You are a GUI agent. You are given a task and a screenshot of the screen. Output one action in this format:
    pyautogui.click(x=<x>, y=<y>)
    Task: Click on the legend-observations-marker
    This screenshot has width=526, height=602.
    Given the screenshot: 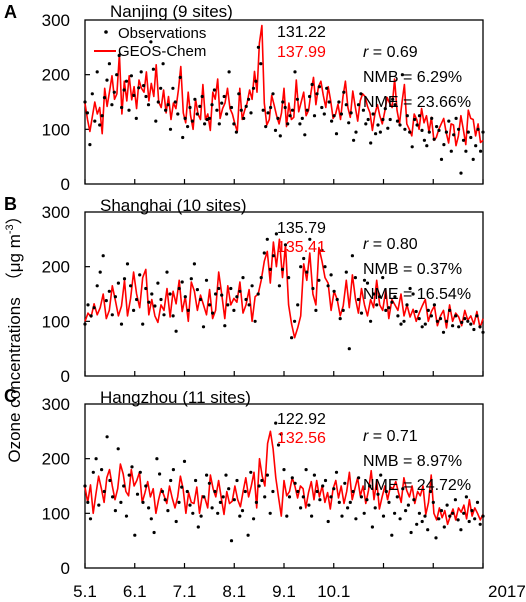 What is the action you would take?
    pyautogui.click(x=106, y=32)
    